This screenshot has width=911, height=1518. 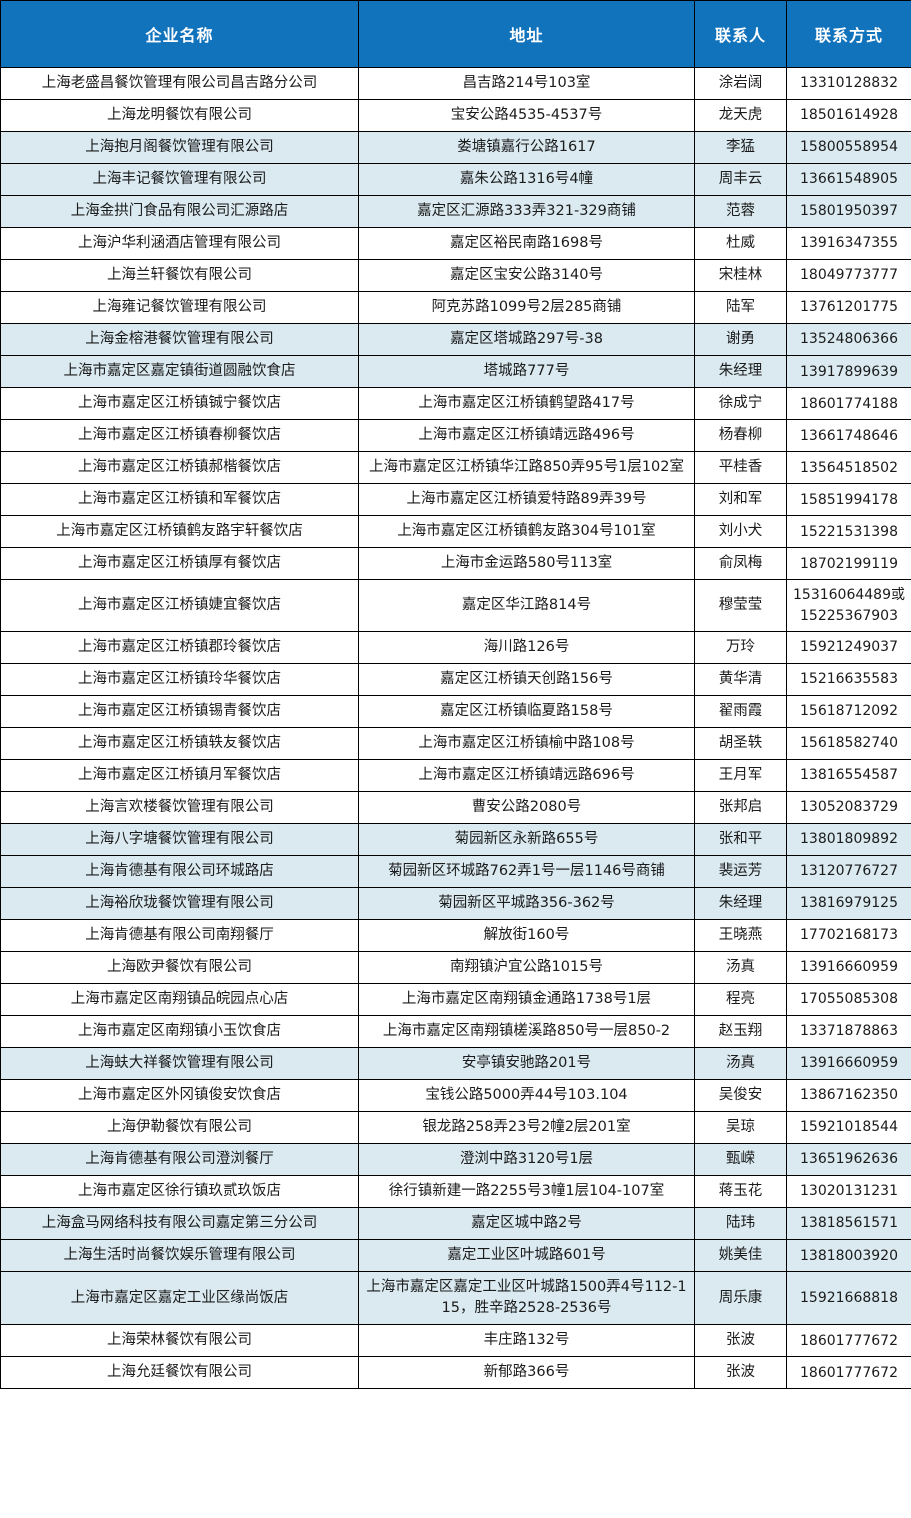 I want to click on cell-contact-phone: 13761201775, so click(x=848, y=308).